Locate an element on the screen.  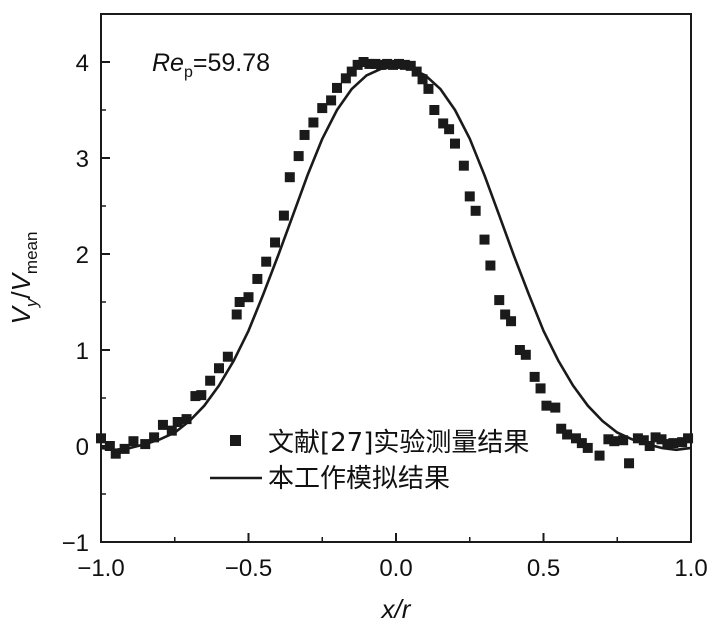
y-tick-label: 4 is located at coordinates (82, 63).